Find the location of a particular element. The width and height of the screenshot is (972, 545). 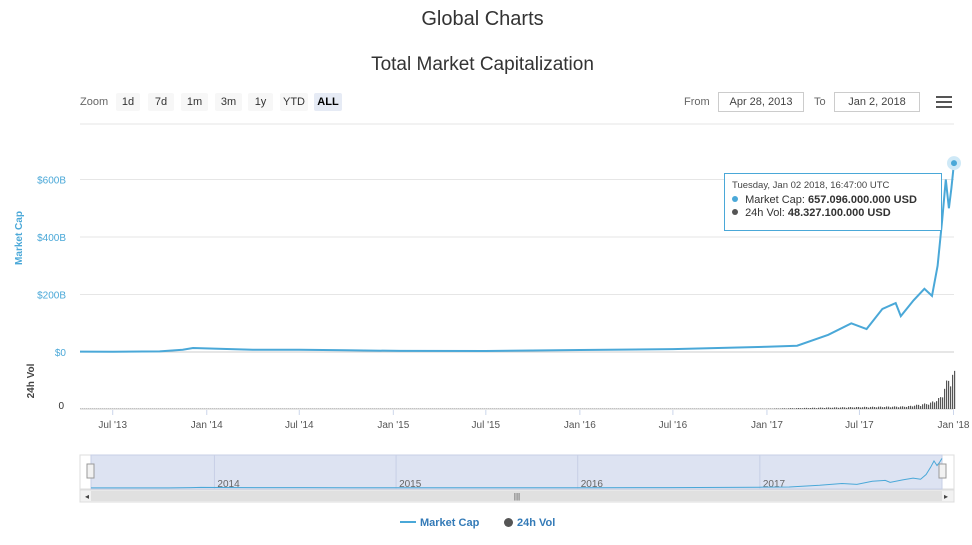

navigator-label: 2015 is located at coordinates (410, 484).